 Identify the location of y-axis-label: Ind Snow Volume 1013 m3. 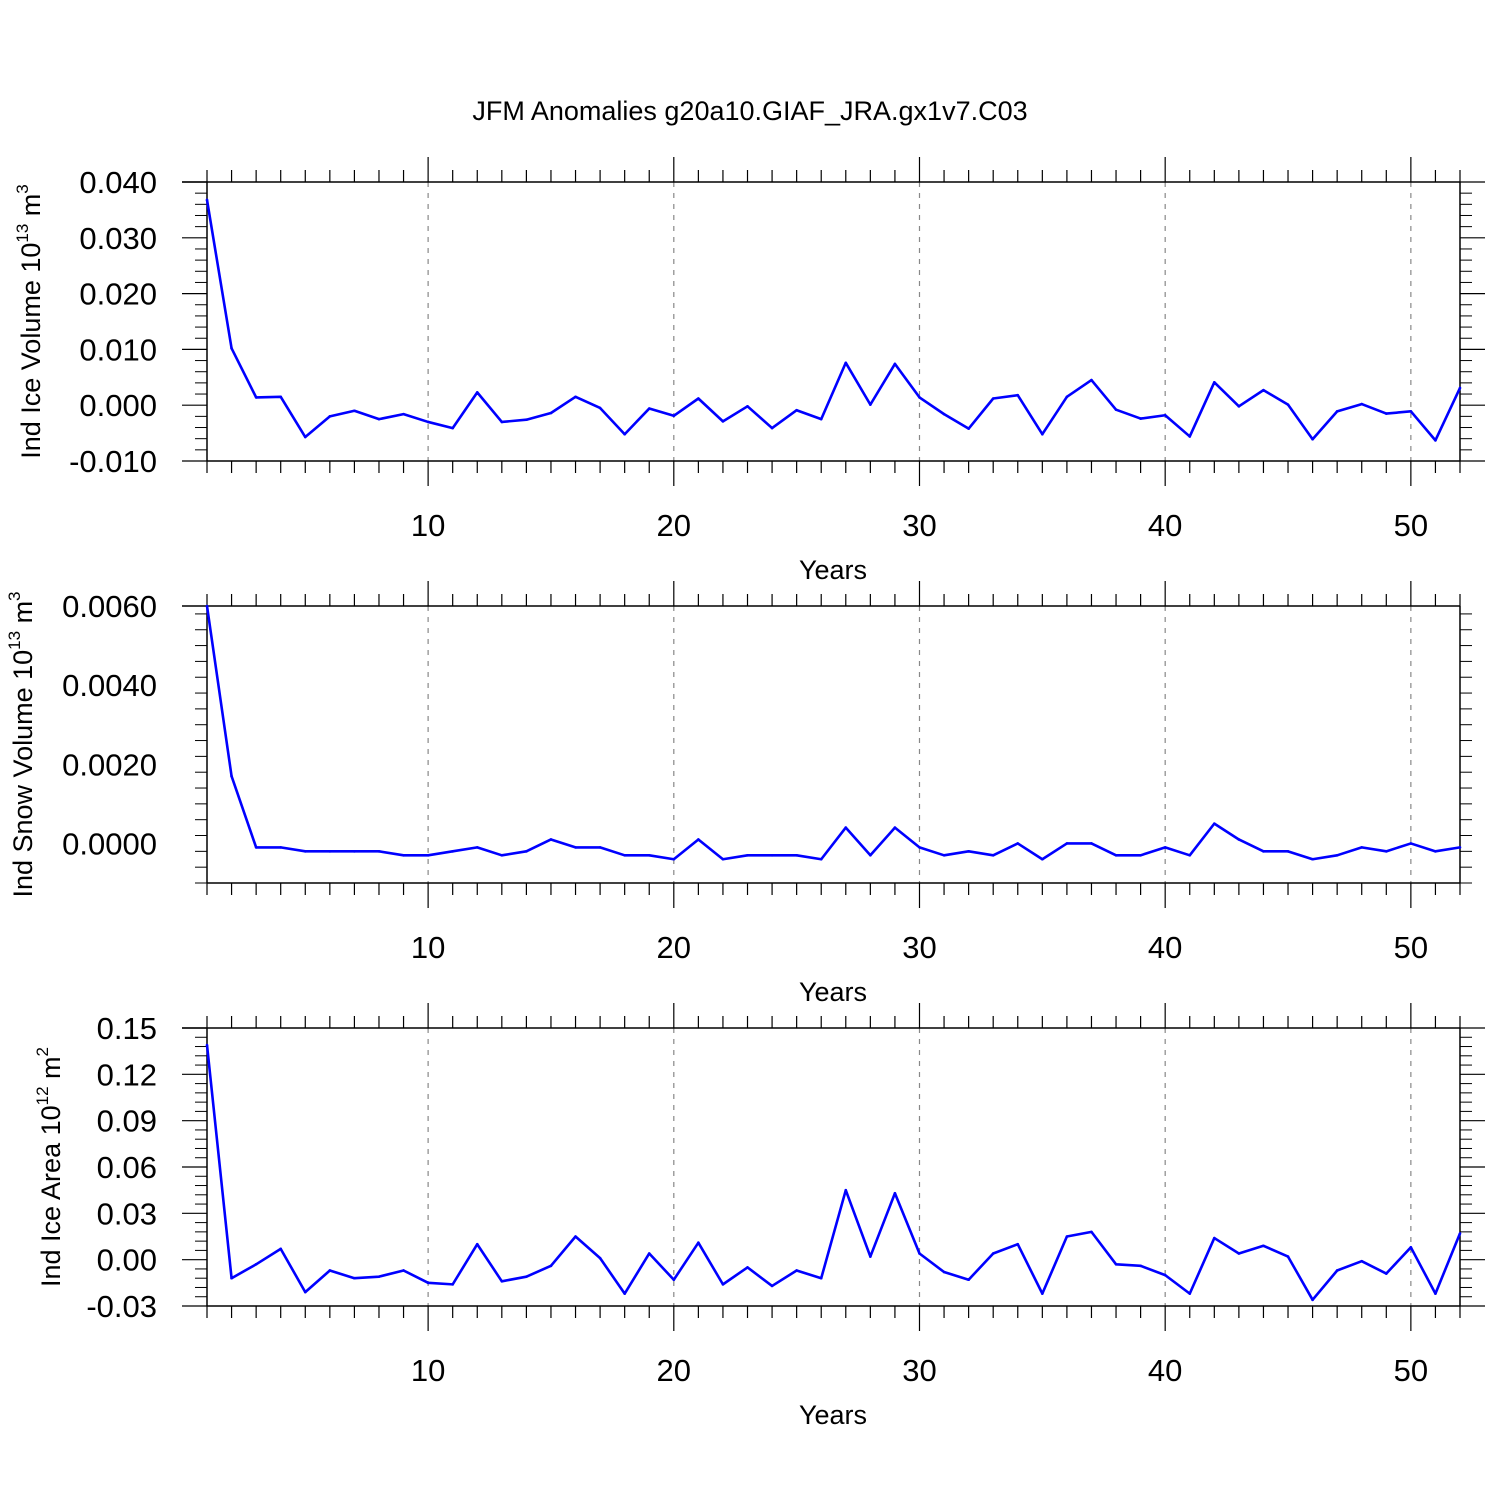
(21, 744).